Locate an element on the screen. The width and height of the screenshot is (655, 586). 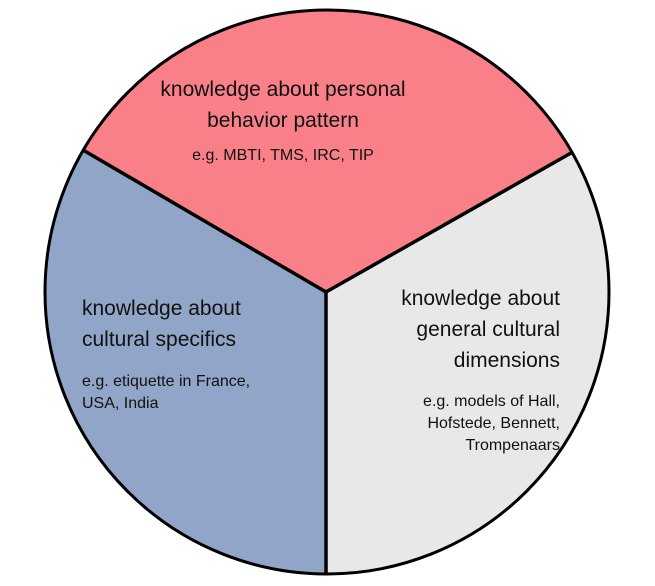
segment-example: e.g. MBTI, TMS, IRC, TIP is located at coordinates (283, 155).